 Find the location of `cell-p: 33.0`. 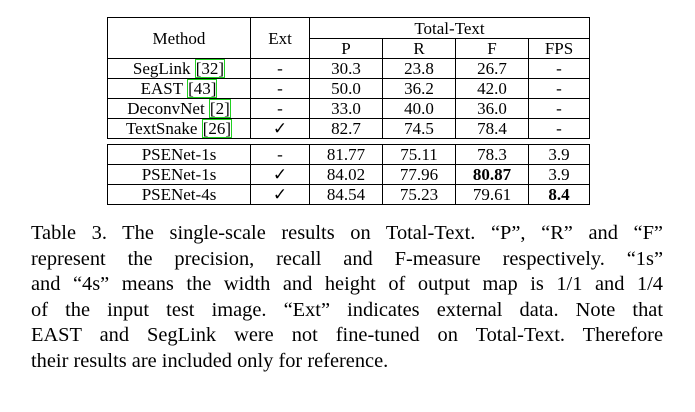

cell-p: 33.0 is located at coordinates (346, 108).